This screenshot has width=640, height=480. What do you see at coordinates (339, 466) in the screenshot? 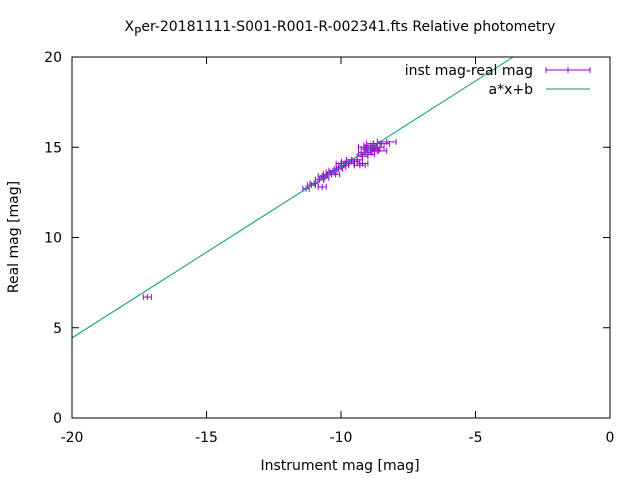
I see `x-axis-label: Instrument mag [mag]` at bounding box center [339, 466].